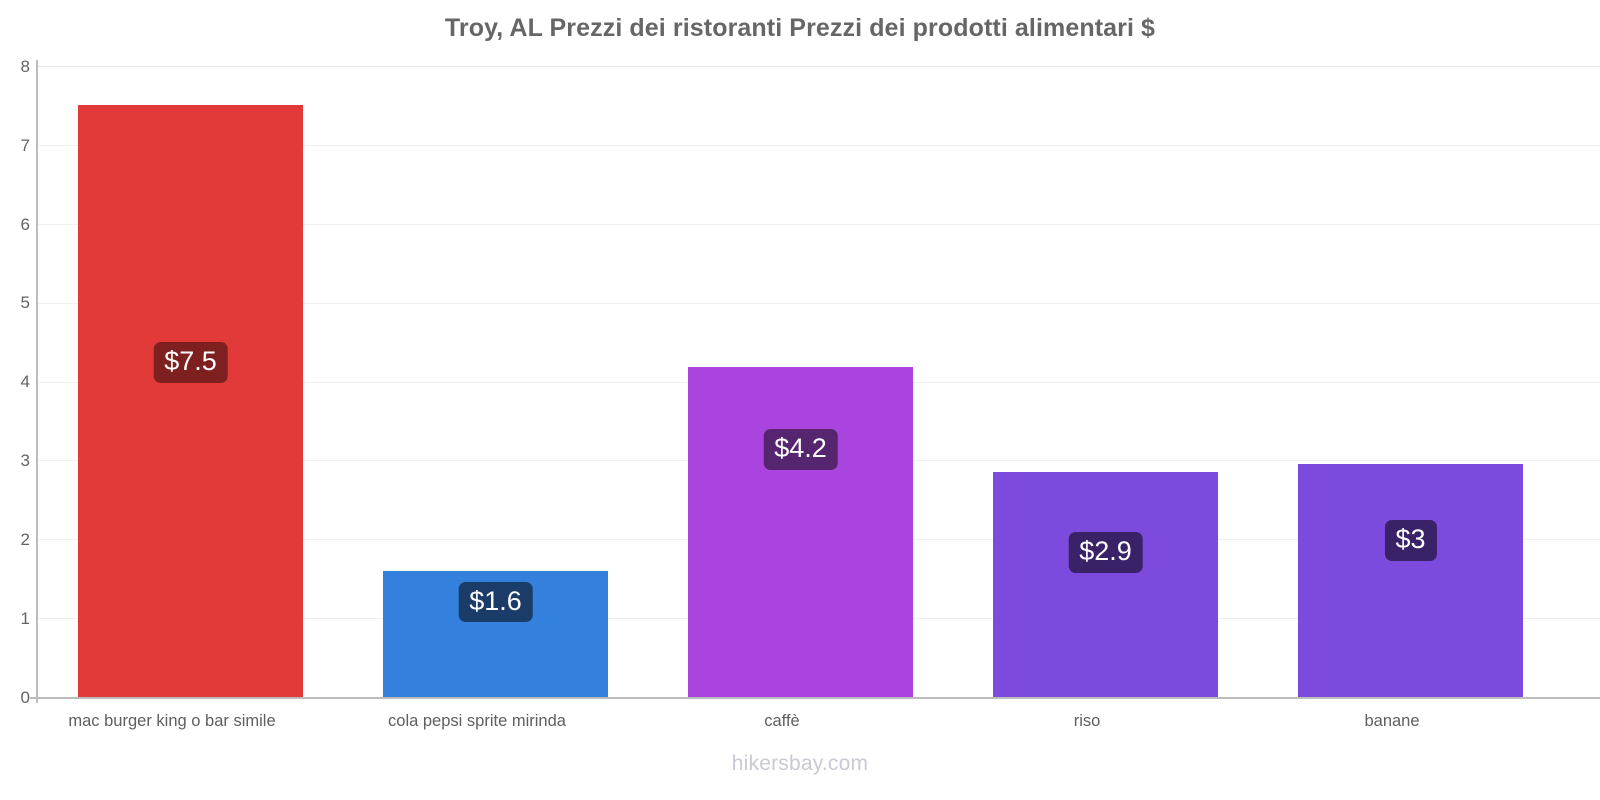 Image resolution: width=1600 pixels, height=800 pixels. What do you see at coordinates (25, 302) in the screenshot?
I see `y-tick-label-5: 5` at bounding box center [25, 302].